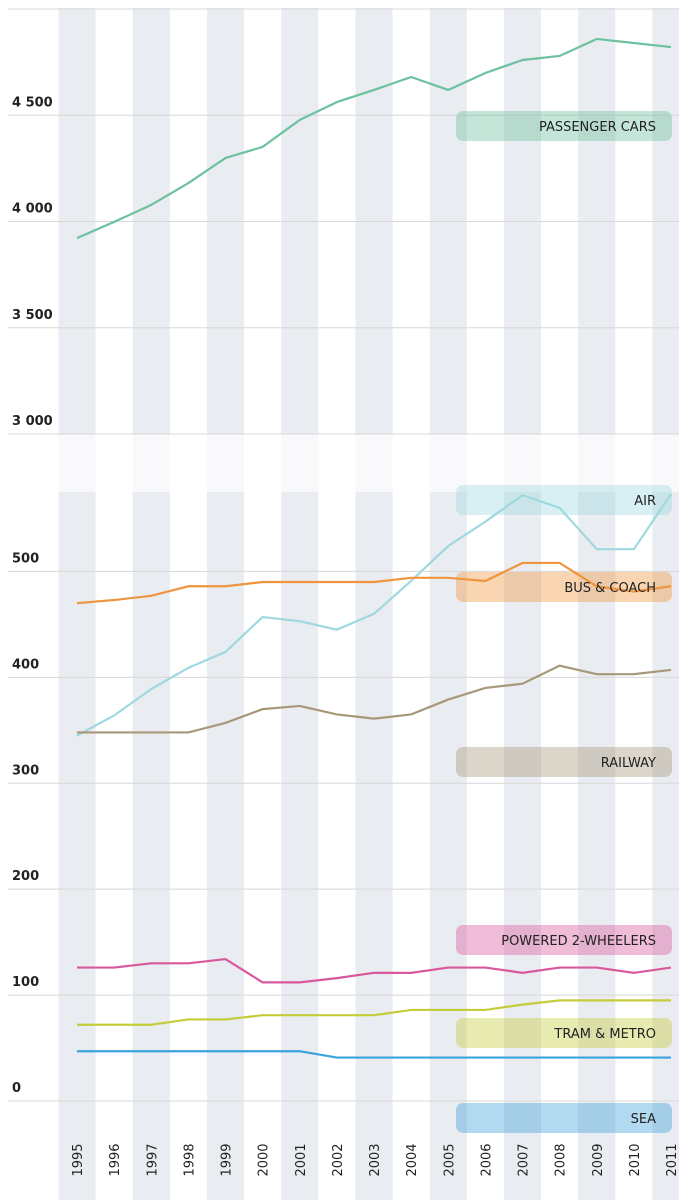 Image resolution: width=679 pixels, height=1200 pixels. What do you see at coordinates (486, 1159) in the screenshot?
I see `x-tick-label: 2006` at bounding box center [486, 1159].